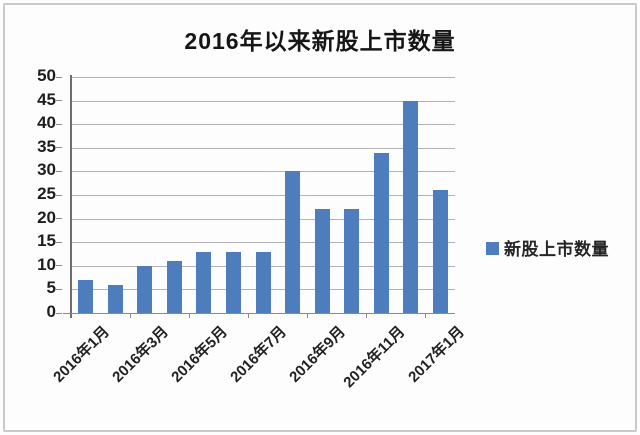 Image resolution: width=640 pixels, height=435 pixels. Describe the element at coordinates (46, 217) in the screenshot. I see `y-tick-label: 20` at that location.